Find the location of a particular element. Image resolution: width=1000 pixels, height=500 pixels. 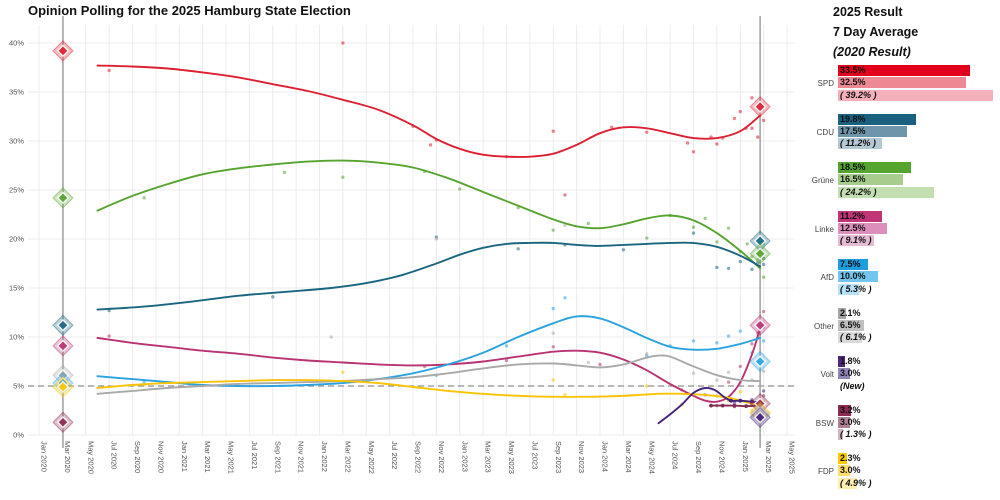

result-2025-bar-other: 2.1% is located at coordinates (849, 313).